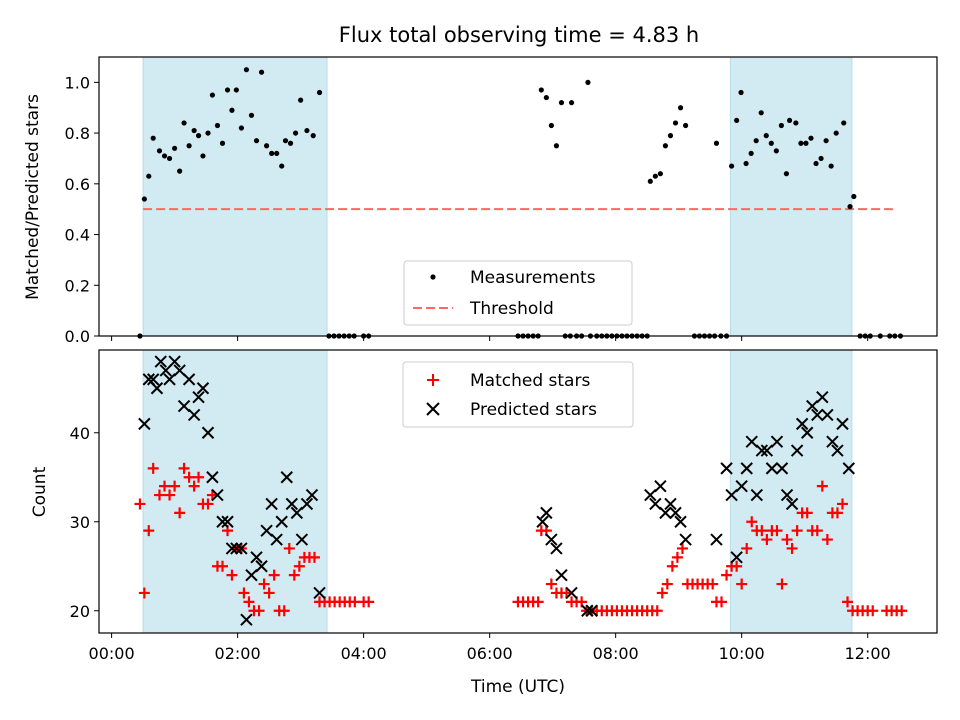 The height and width of the screenshot is (720, 960). Describe the element at coordinates (530, 381) in the screenshot. I see `matched-legend-label: Matched stars` at that location.